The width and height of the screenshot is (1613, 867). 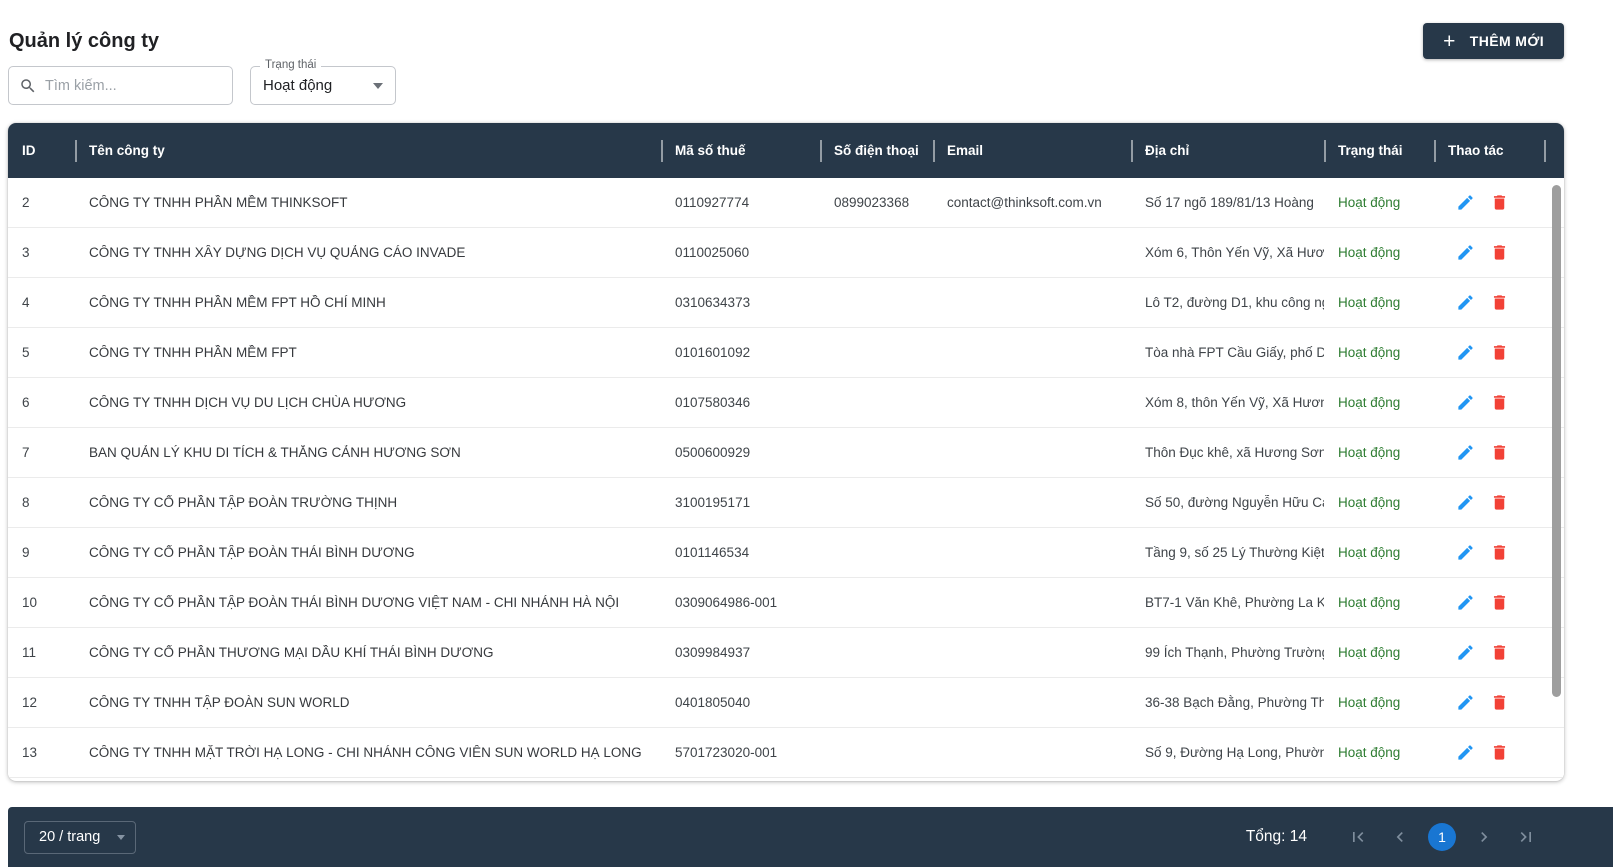 I want to click on cell-tax-code: 0309984937, so click(x=713, y=652).